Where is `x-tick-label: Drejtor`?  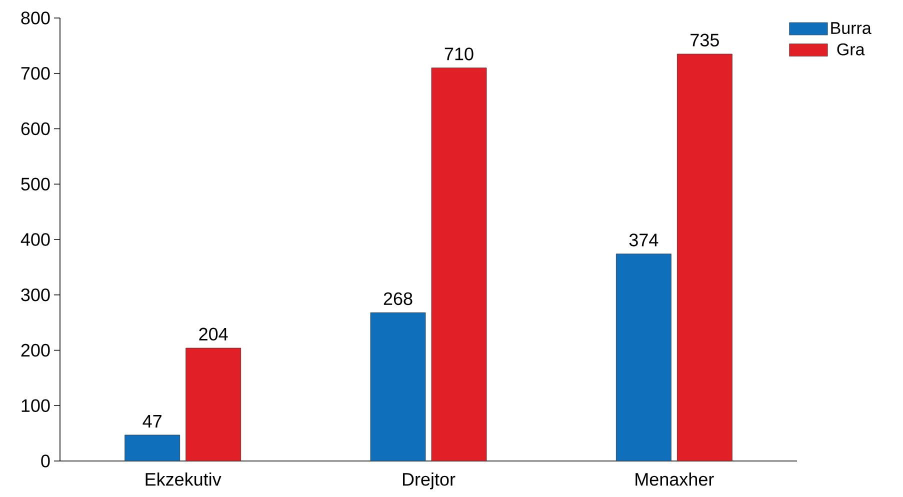
x-tick-label: Drejtor is located at coordinates (429, 481).